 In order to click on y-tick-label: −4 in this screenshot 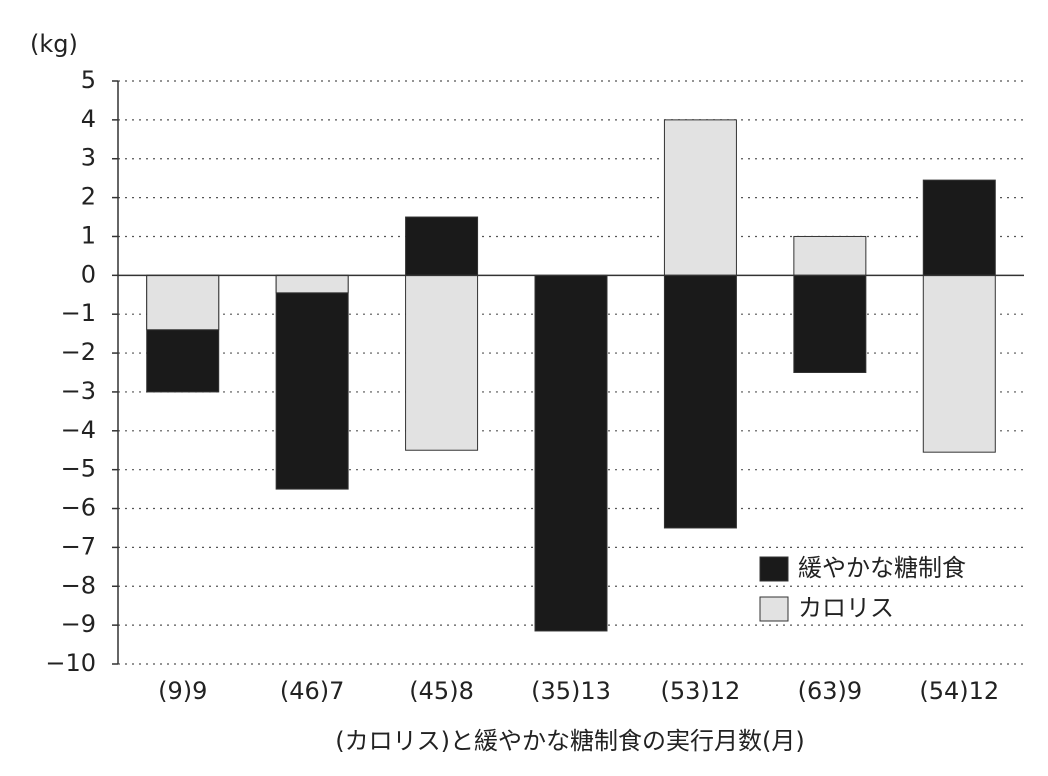, I will do `click(78, 430)`.